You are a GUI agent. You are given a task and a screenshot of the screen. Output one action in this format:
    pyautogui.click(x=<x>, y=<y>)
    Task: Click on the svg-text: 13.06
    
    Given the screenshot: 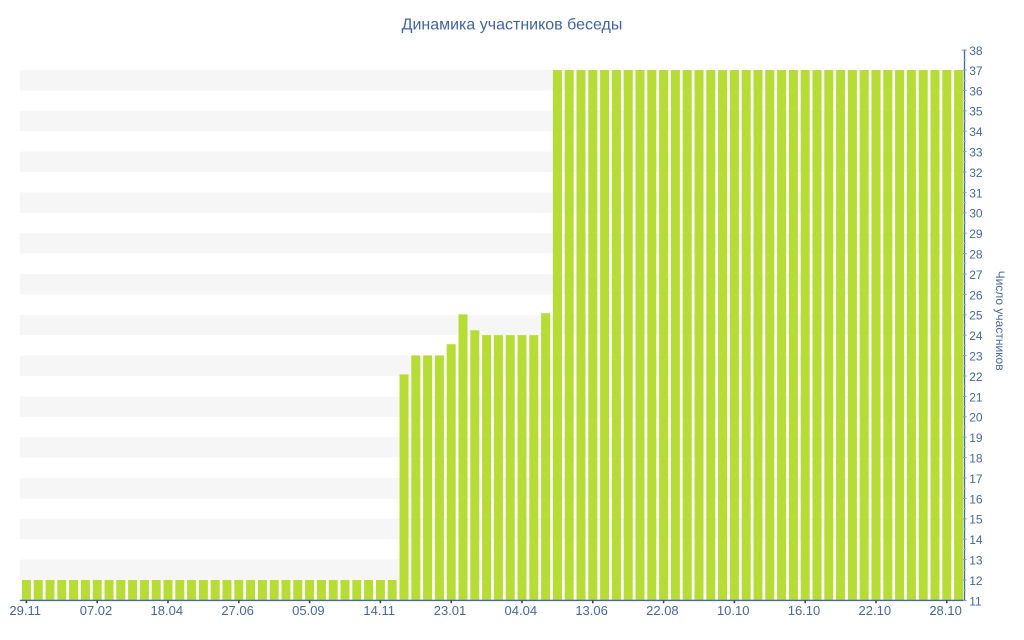 What is the action you would take?
    pyautogui.click(x=591, y=610)
    